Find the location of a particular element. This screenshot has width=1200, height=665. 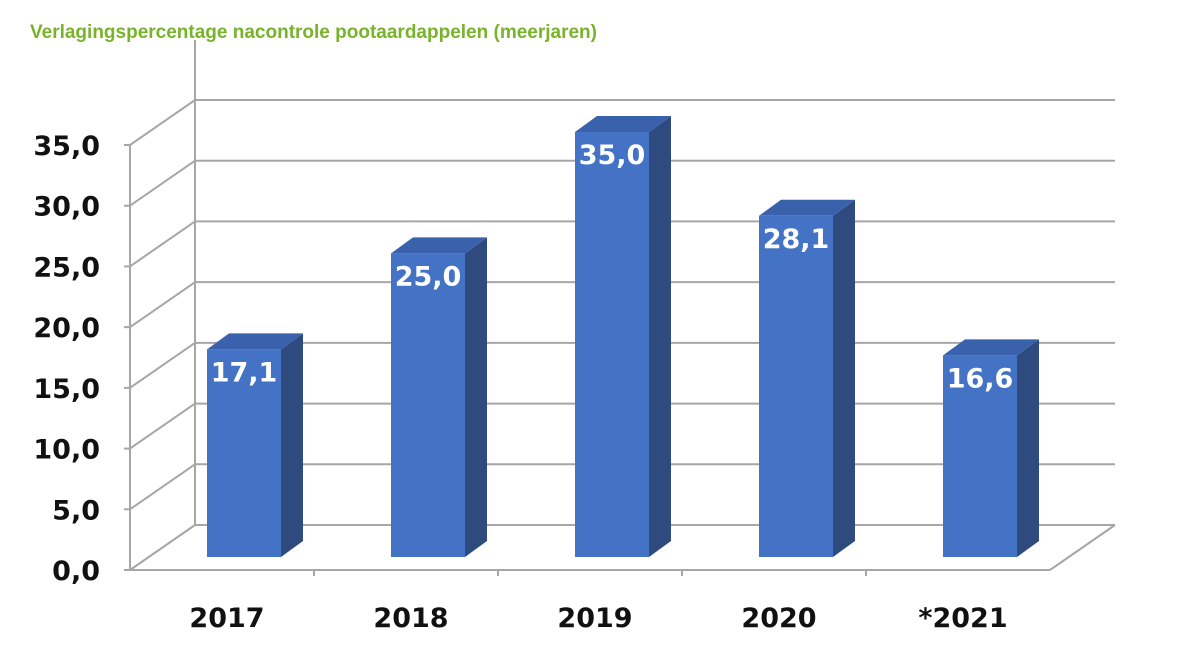

y-tick-label: 15,0 is located at coordinates (66, 389).